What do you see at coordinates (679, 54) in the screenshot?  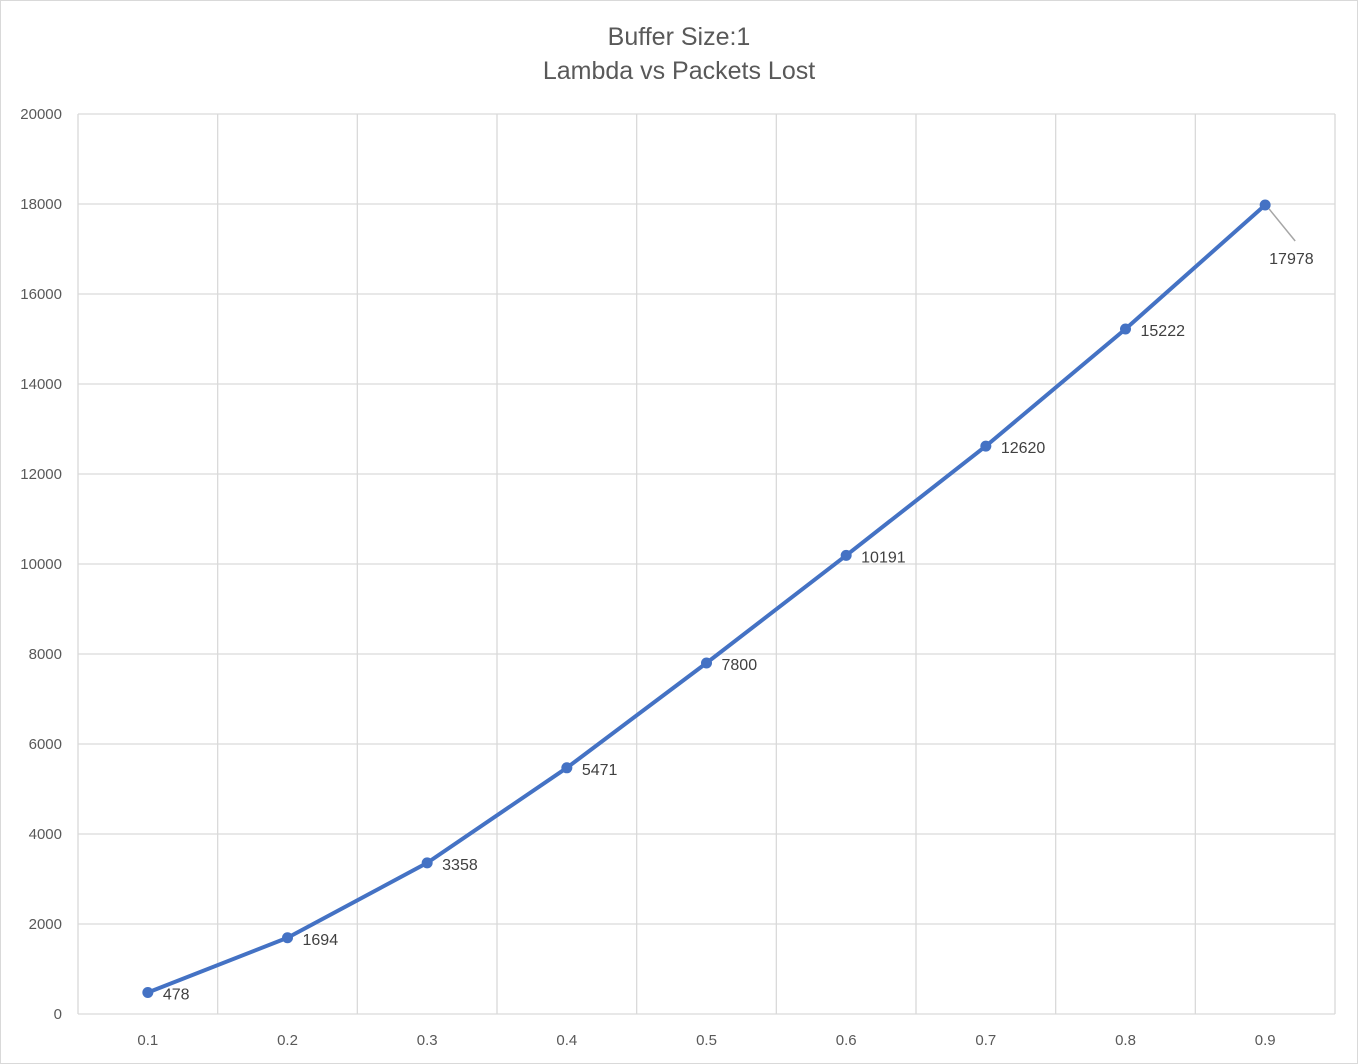 I see `chart-title: Buffer Size:1 Lambda vs Packets Lost` at bounding box center [679, 54].